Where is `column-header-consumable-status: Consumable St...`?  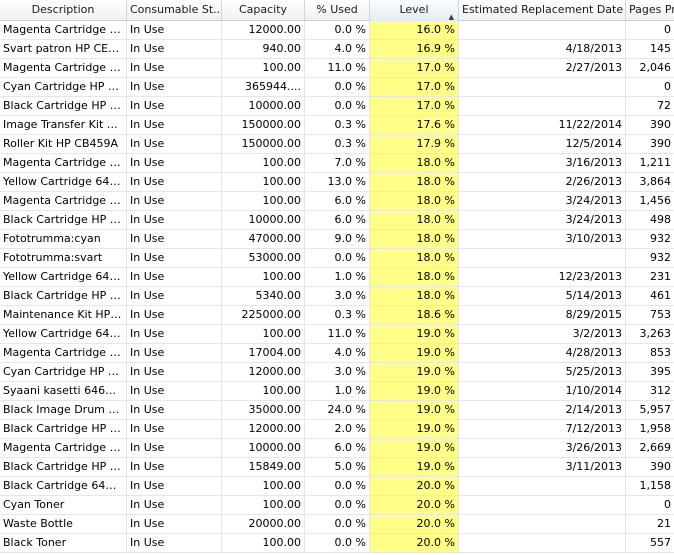
column-header-consumable-status: Consumable St... is located at coordinates (174, 10).